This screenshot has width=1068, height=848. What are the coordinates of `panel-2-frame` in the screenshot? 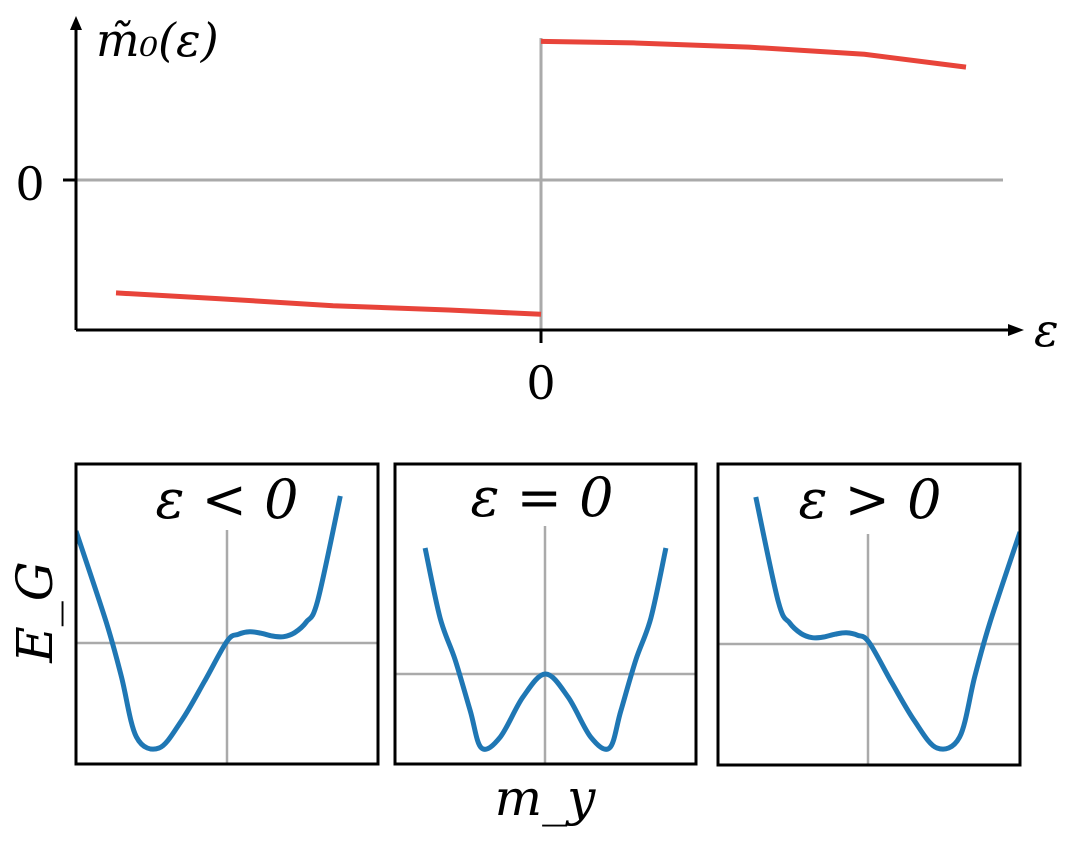 It's located at (869, 614).